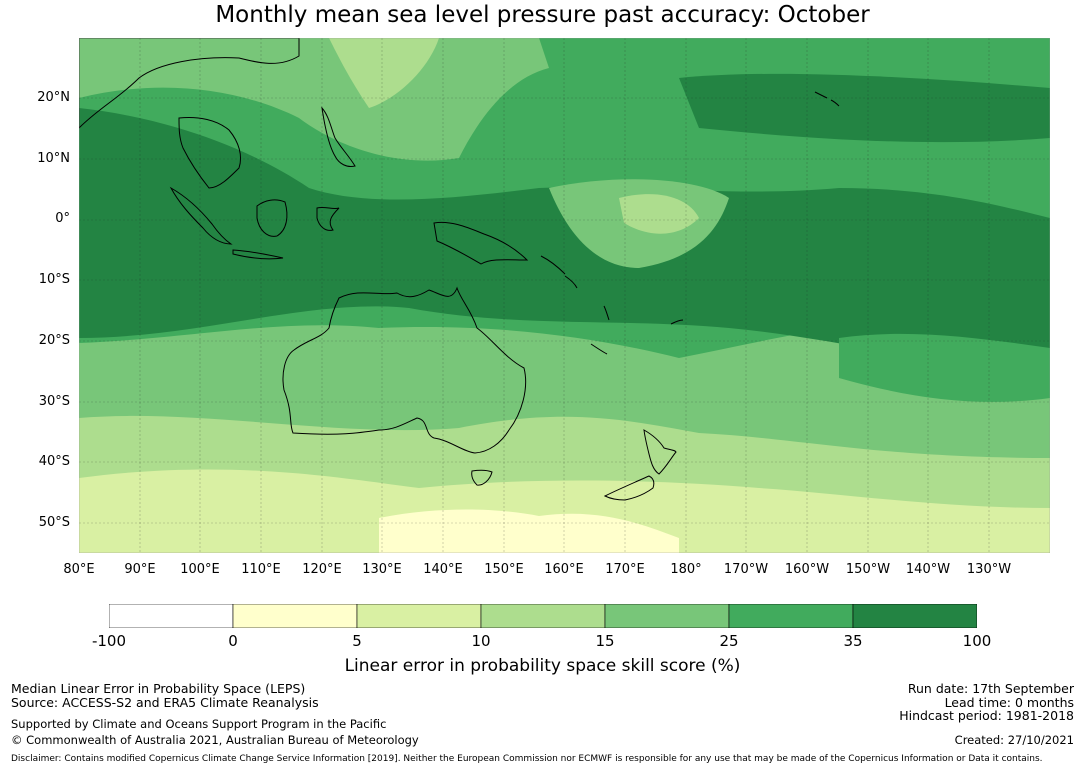 This screenshot has height=770, width=1085. Describe the element at coordinates (990, 688) in the screenshot. I see `run-date-text: Run date: 17th September` at that location.